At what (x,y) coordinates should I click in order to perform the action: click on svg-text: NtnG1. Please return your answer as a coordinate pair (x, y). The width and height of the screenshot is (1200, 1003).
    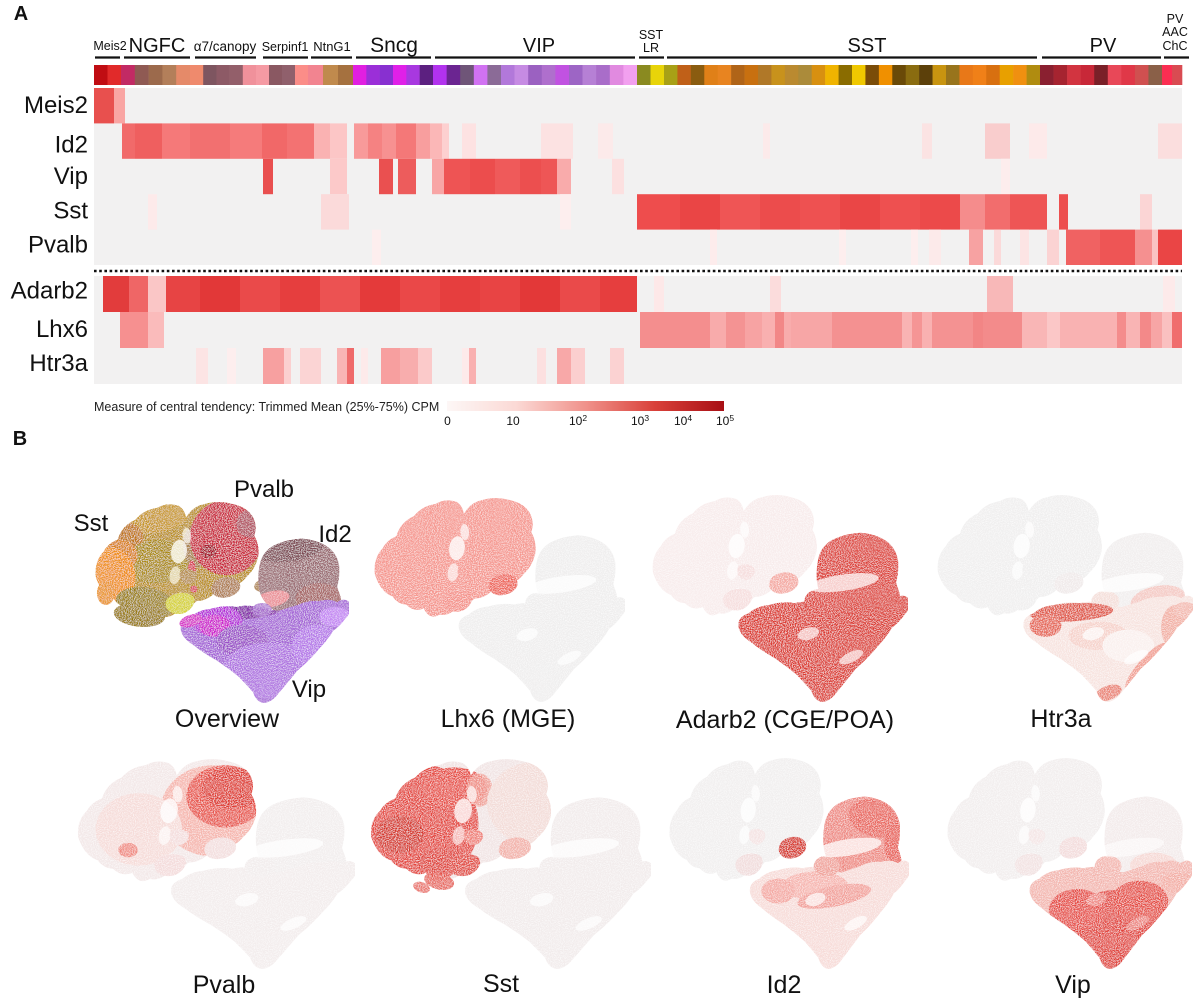
    Looking at the image, I should click on (332, 46).